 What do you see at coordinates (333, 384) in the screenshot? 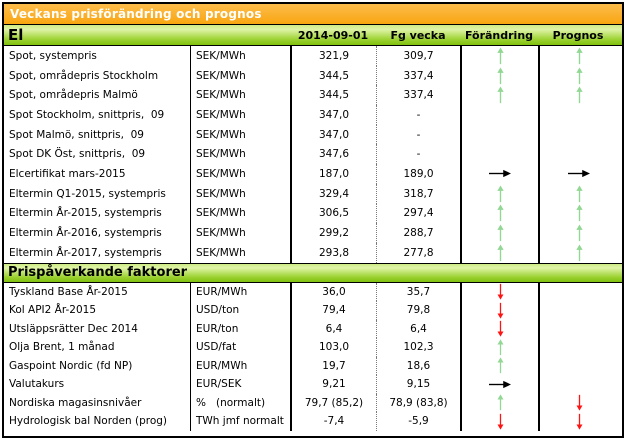
I see `current-value: 9,21` at bounding box center [333, 384].